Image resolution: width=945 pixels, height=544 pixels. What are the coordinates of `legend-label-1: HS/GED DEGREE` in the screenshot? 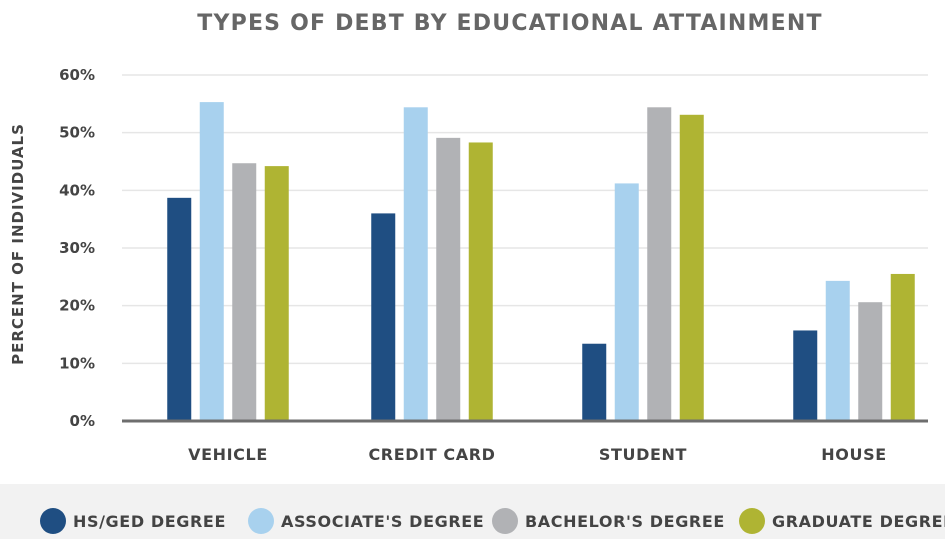 It's located at (149, 521).